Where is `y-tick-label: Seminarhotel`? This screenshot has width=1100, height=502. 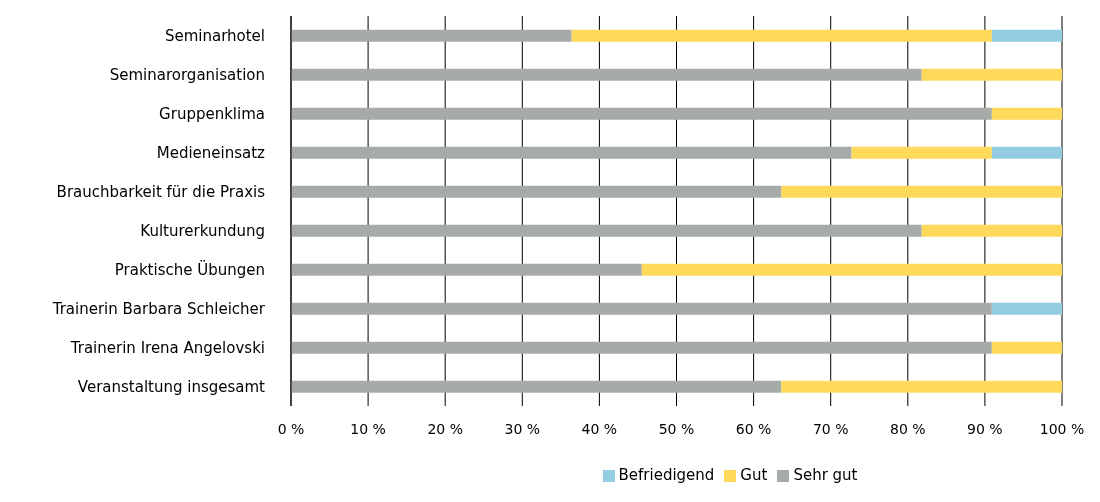
y-tick-label: Seminarhotel is located at coordinates (214, 35).